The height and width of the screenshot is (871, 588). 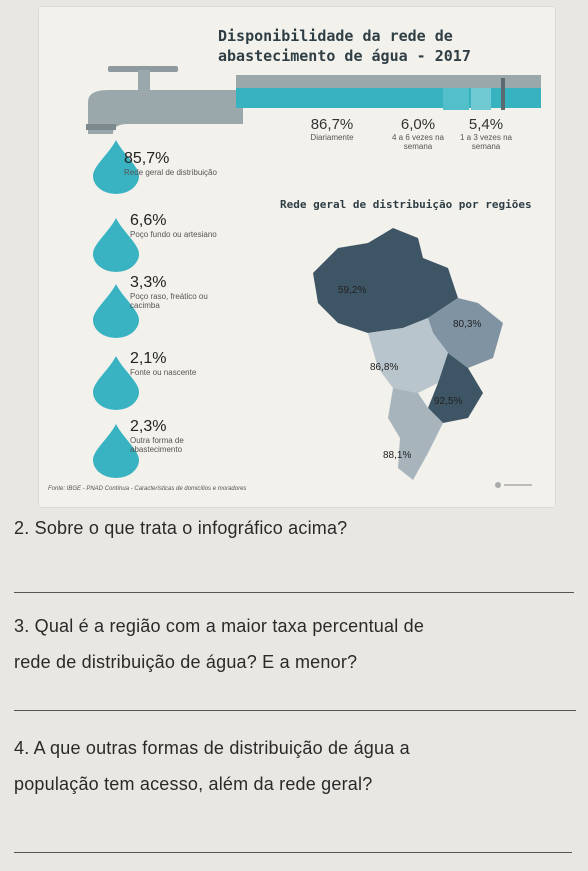 What do you see at coordinates (169, 292) in the screenshot?
I see `source-shallow-well: 3,3% Poço raso, freático ou cacimba` at bounding box center [169, 292].